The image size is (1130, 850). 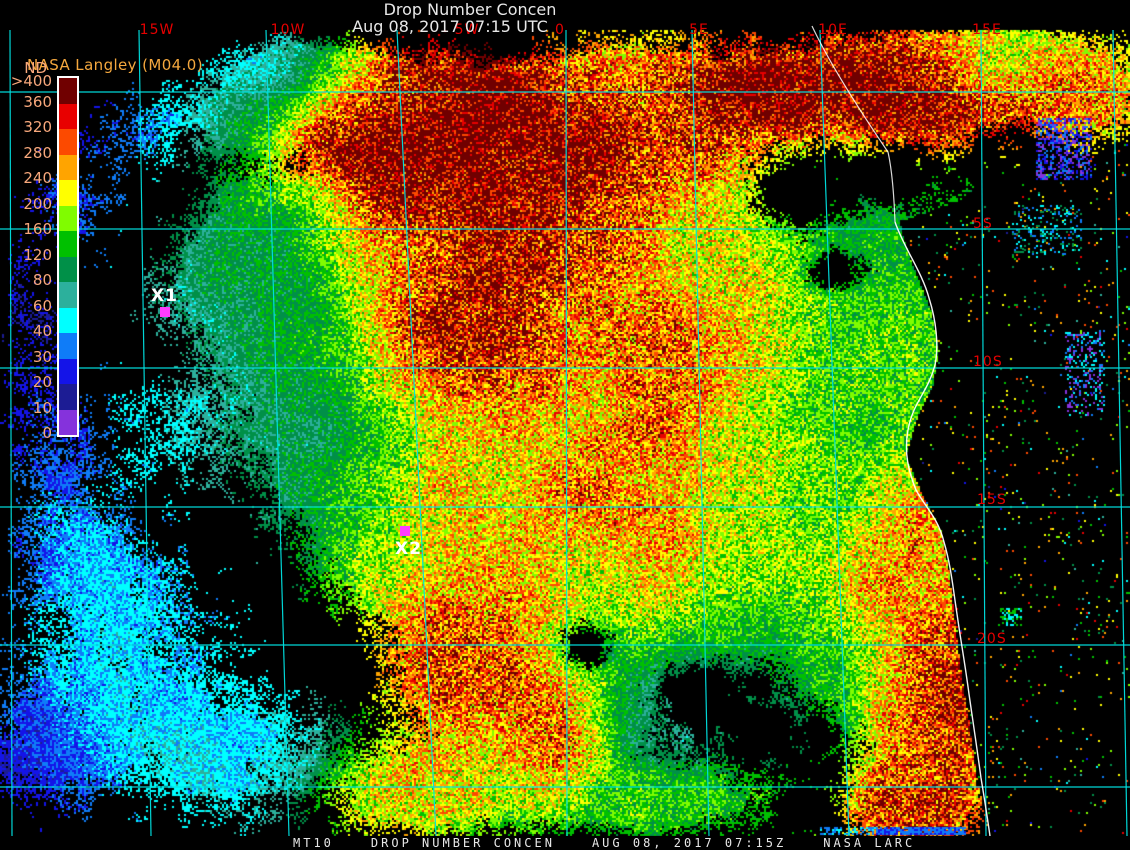 What do you see at coordinates (408, 549) in the screenshot?
I see `marker-label-X2: X2` at bounding box center [408, 549].